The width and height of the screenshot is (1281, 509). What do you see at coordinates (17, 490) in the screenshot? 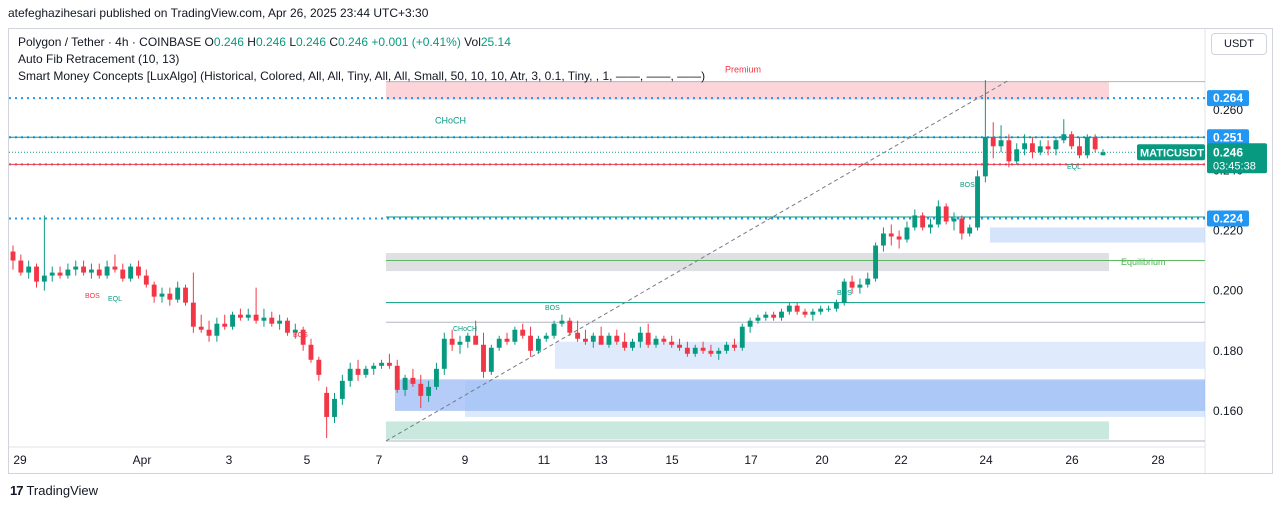
I see `tradingview-logo-icon: 17` at bounding box center [17, 490].